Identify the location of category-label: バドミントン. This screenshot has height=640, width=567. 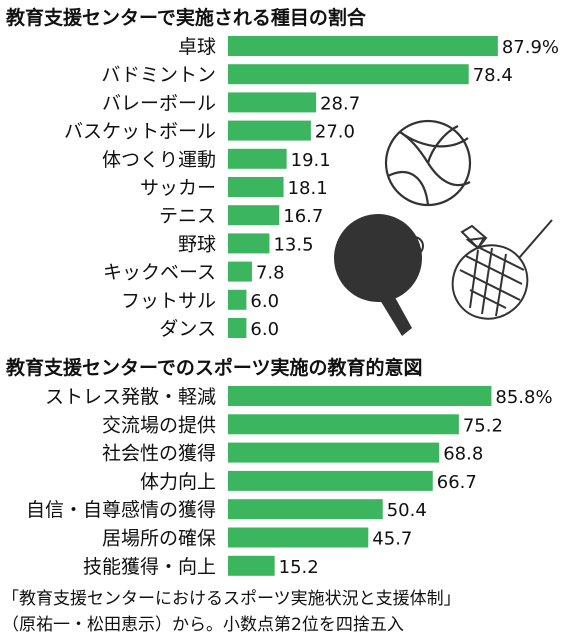
(158, 75).